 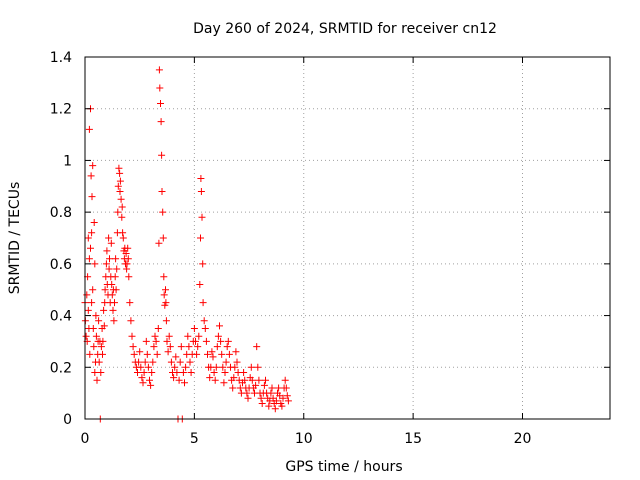 What do you see at coordinates (523, 439) in the screenshot?
I see `x-tick-label: 20` at bounding box center [523, 439].